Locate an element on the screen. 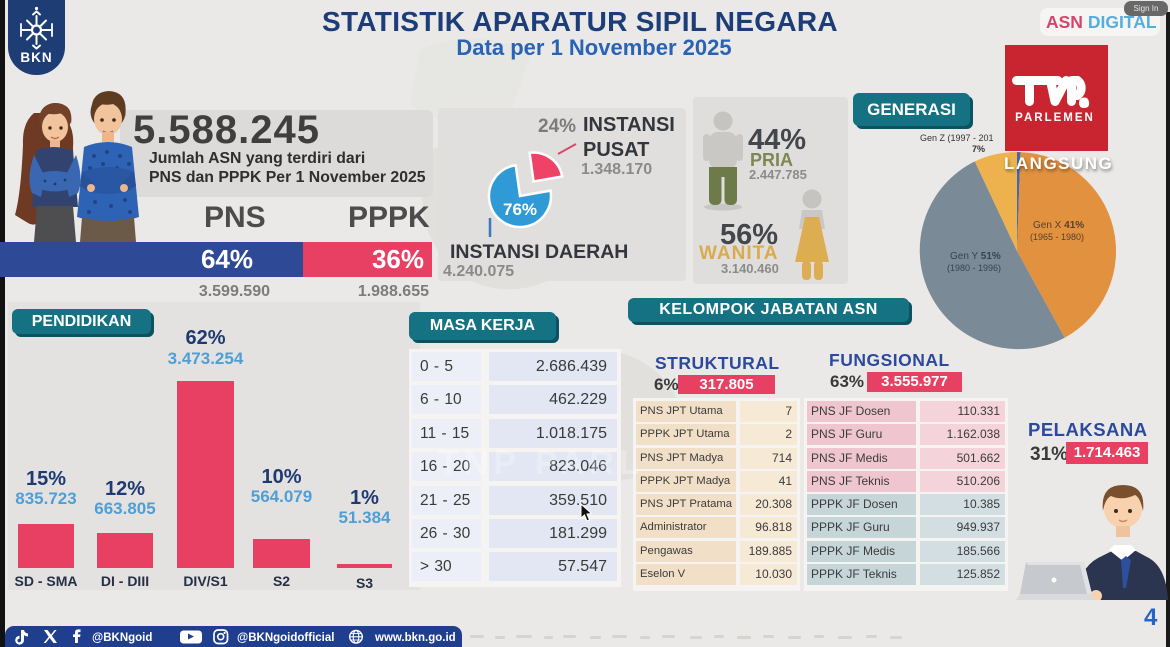  svg-text: PARLEMEN is located at coordinates (1055, 118).